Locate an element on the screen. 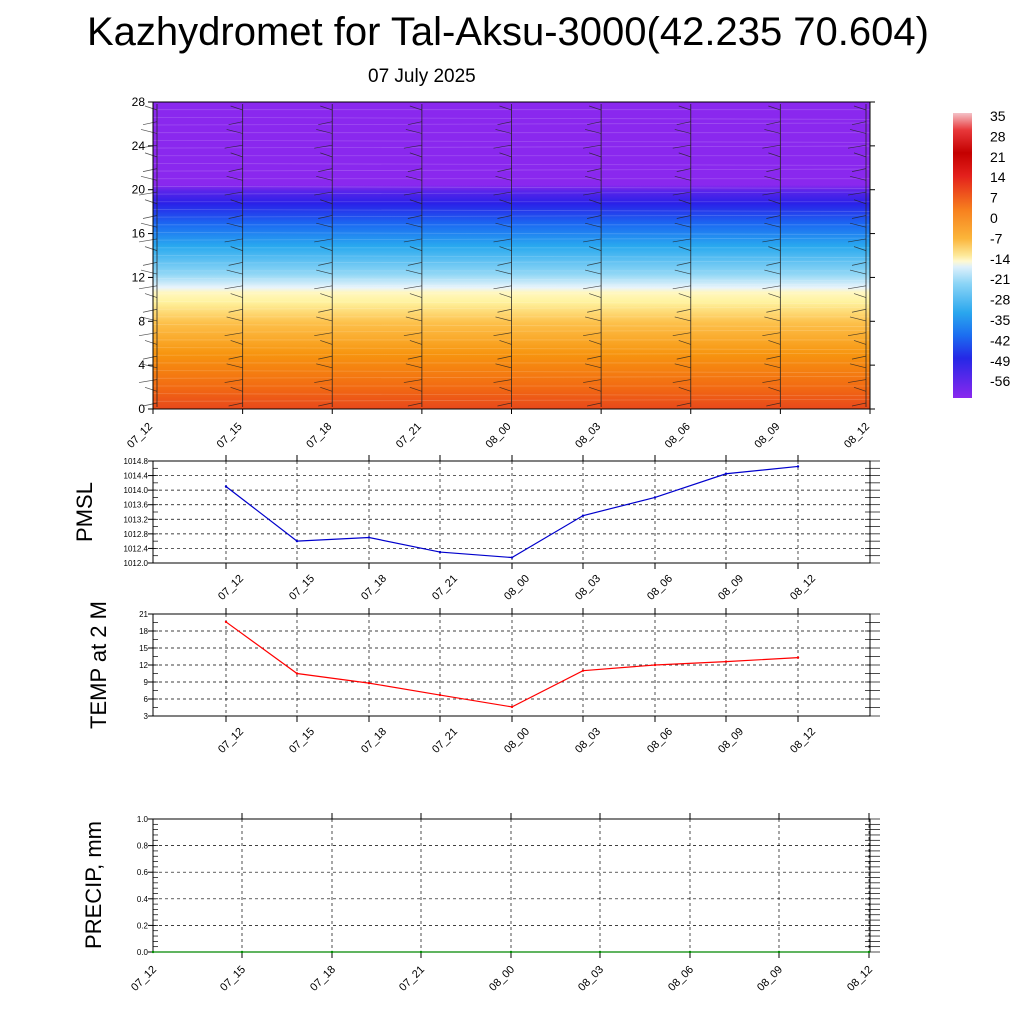 This screenshot has height=1024, width=1024. y-axis-label: PMSL is located at coordinates (84, 512).